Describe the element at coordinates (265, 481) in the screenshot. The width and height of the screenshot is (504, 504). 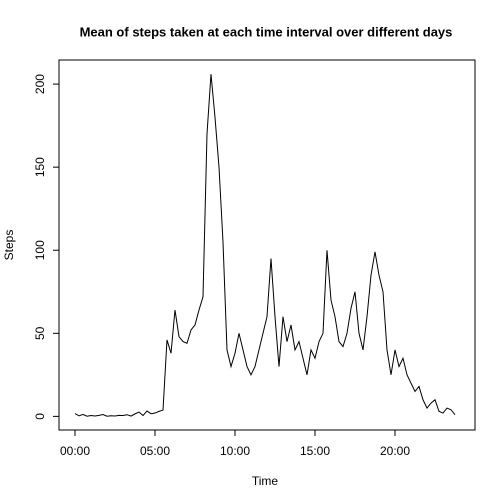
I see `x-axis-label: Time` at that location.